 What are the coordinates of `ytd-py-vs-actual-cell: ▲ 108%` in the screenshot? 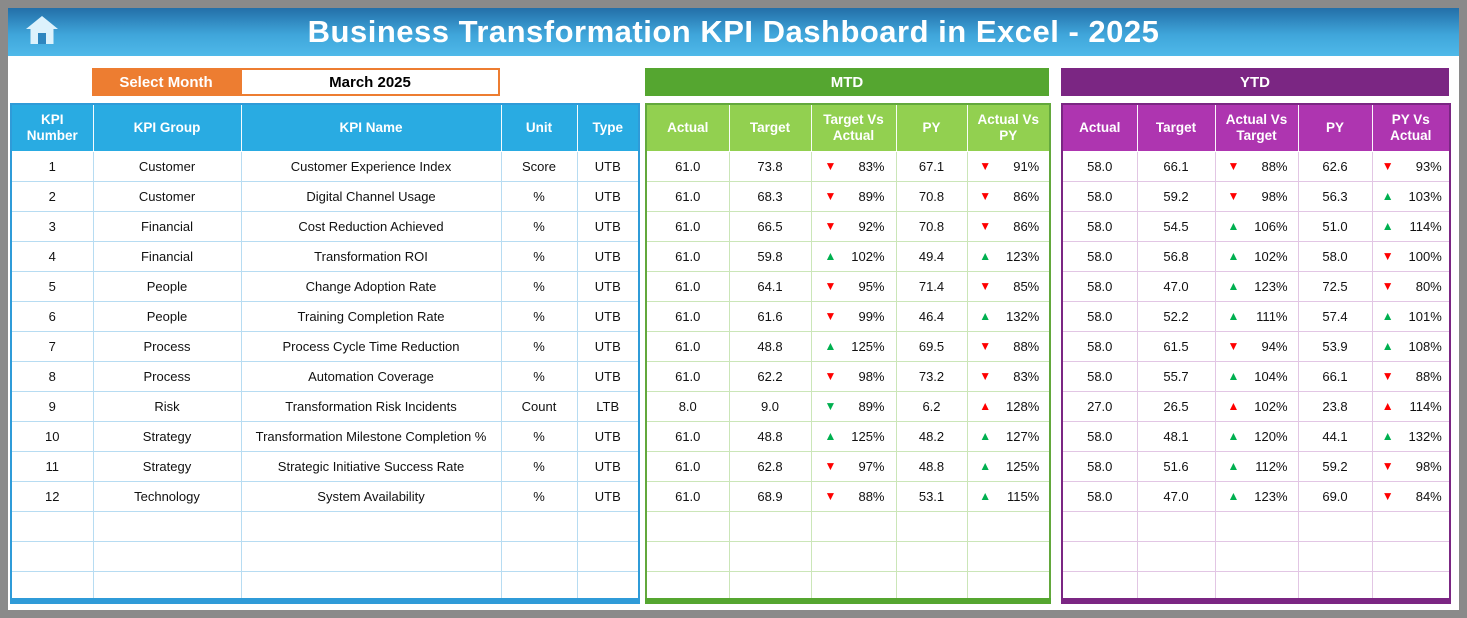 It's located at (1411, 346).